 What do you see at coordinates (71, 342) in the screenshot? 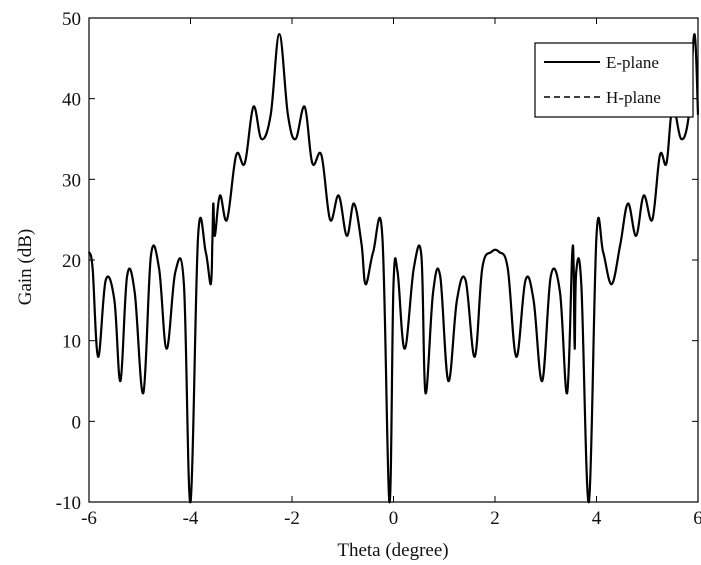
I see `y-tick-label: 10` at bounding box center [71, 342].